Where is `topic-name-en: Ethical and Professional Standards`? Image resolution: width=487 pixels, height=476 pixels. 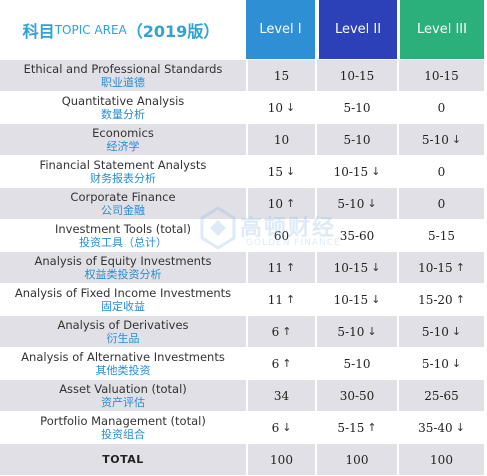
topic-name-en: Ethical and Professional Standards is located at coordinates (123, 68).